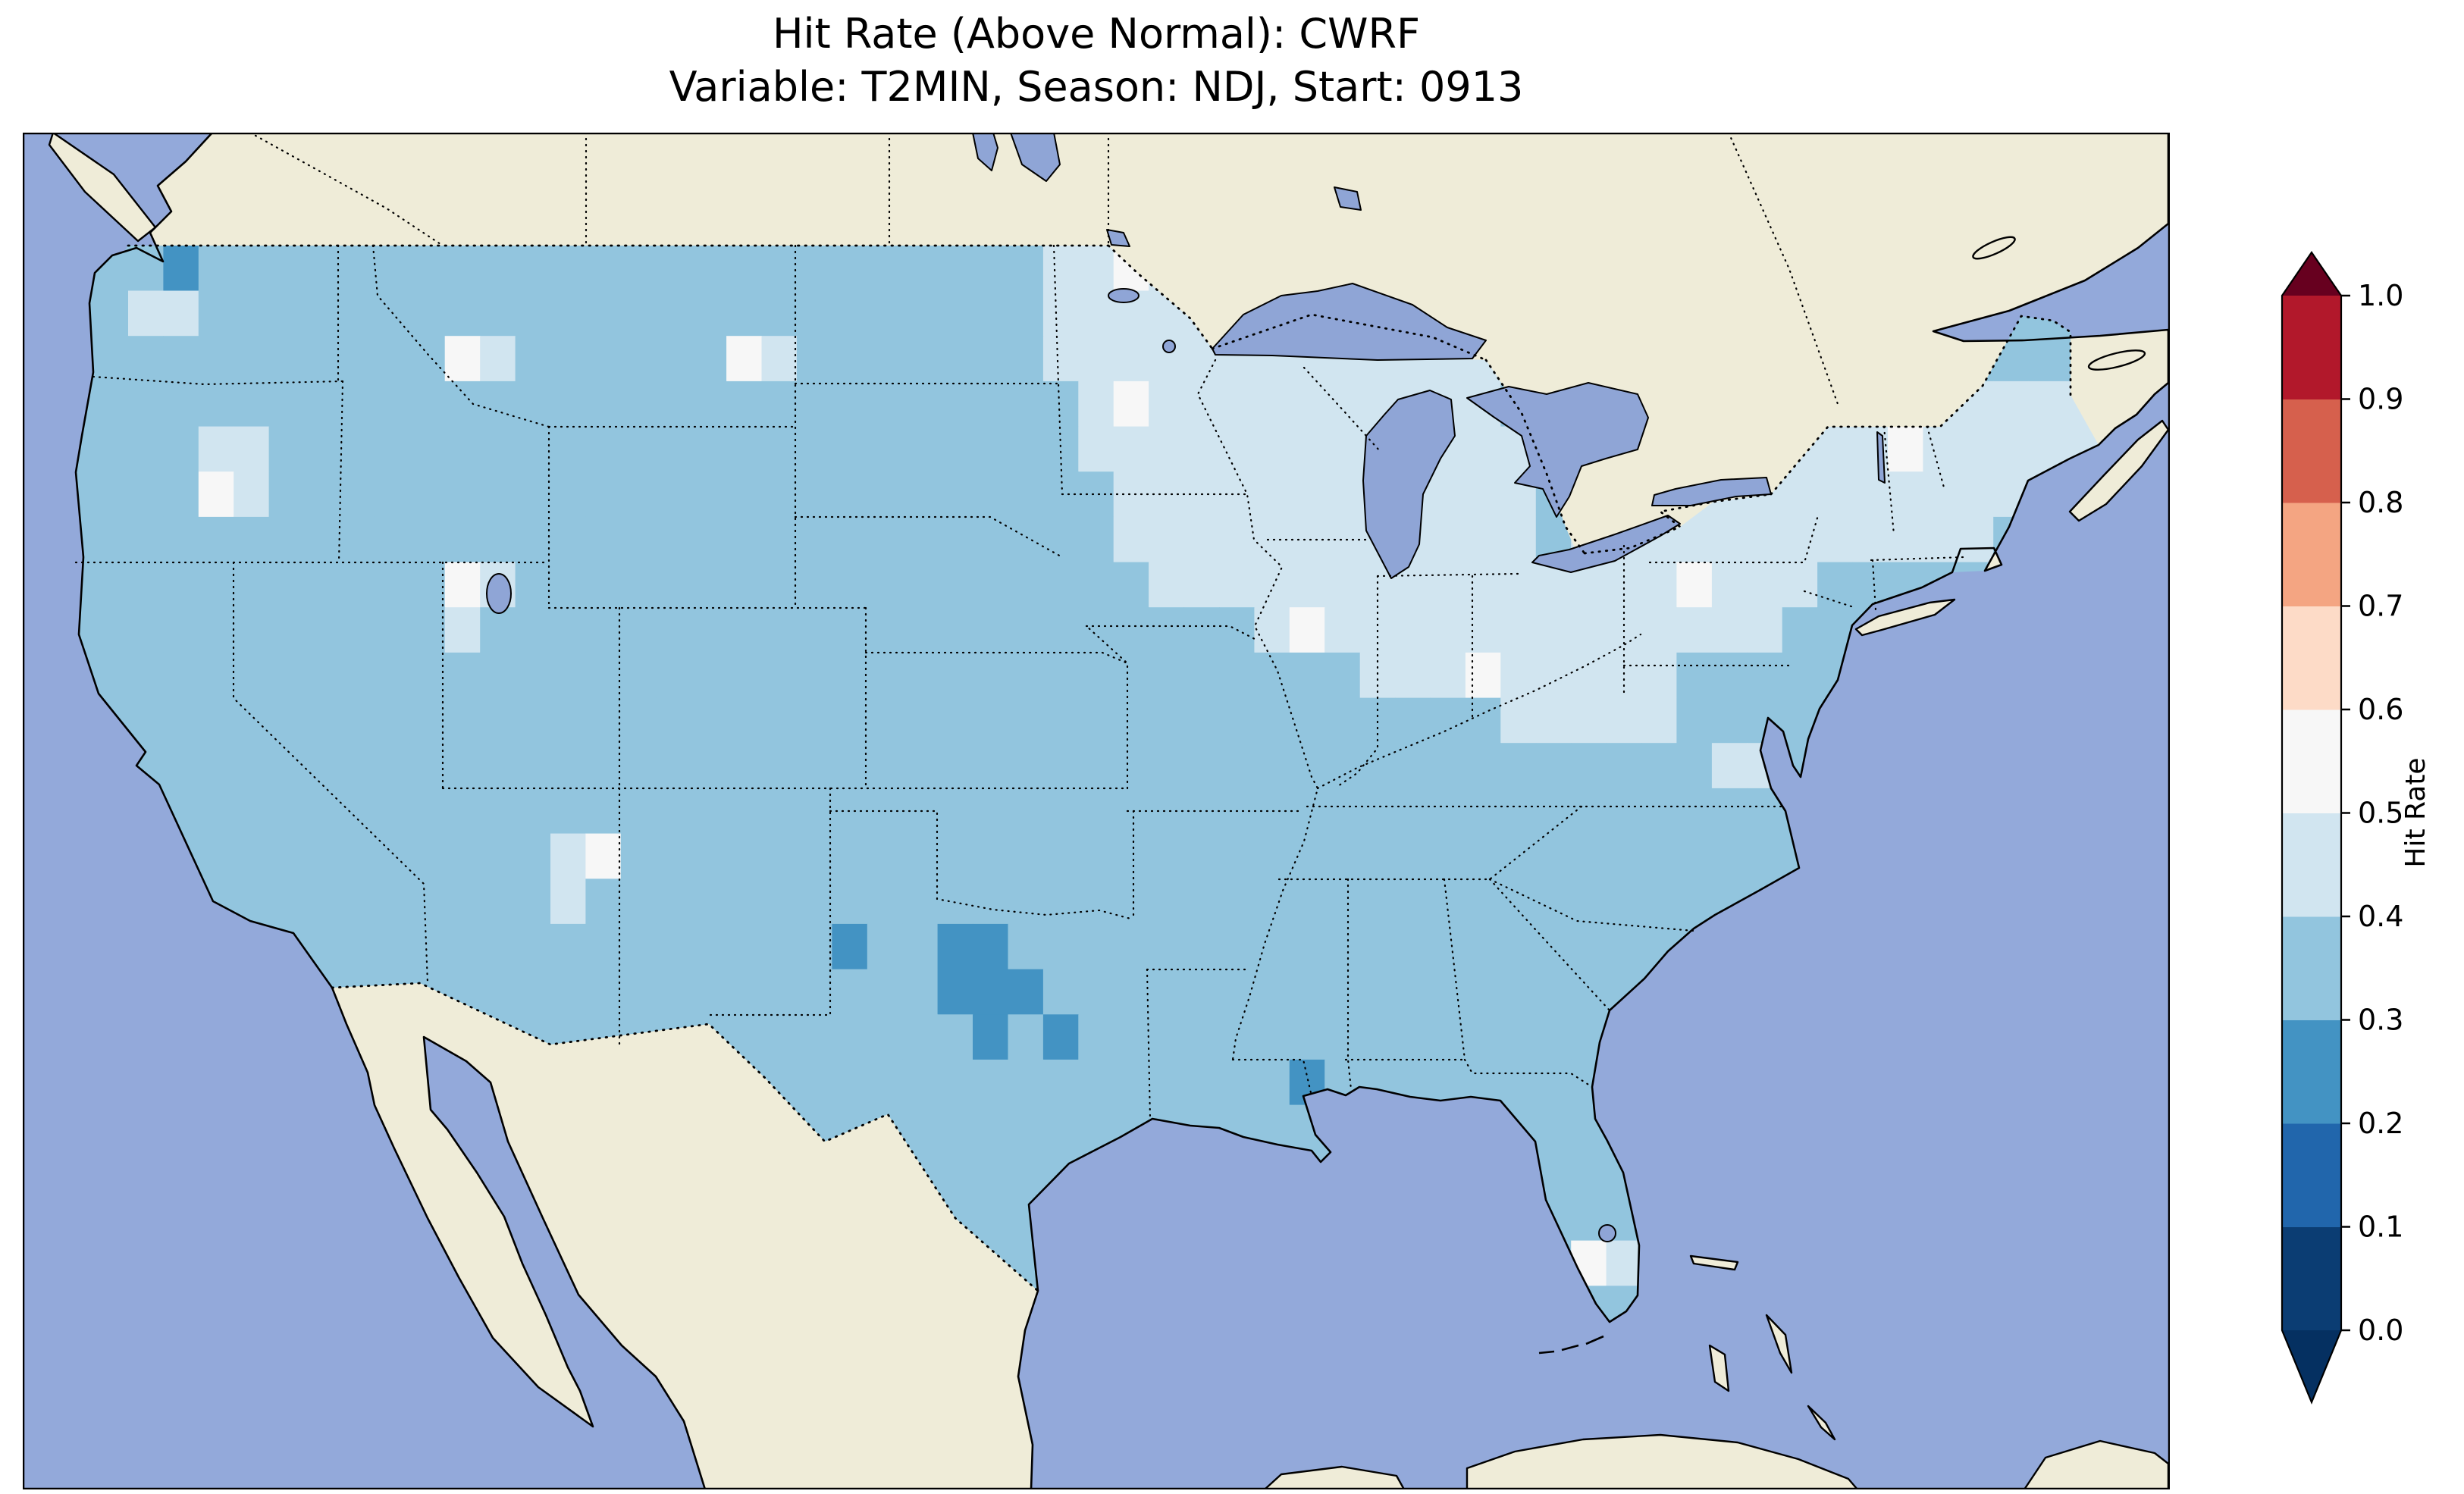 The height and width of the screenshot is (1494, 2464). Describe the element at coordinates (1607, 1233) in the screenshot. I see `lake-okeechobee` at that location.